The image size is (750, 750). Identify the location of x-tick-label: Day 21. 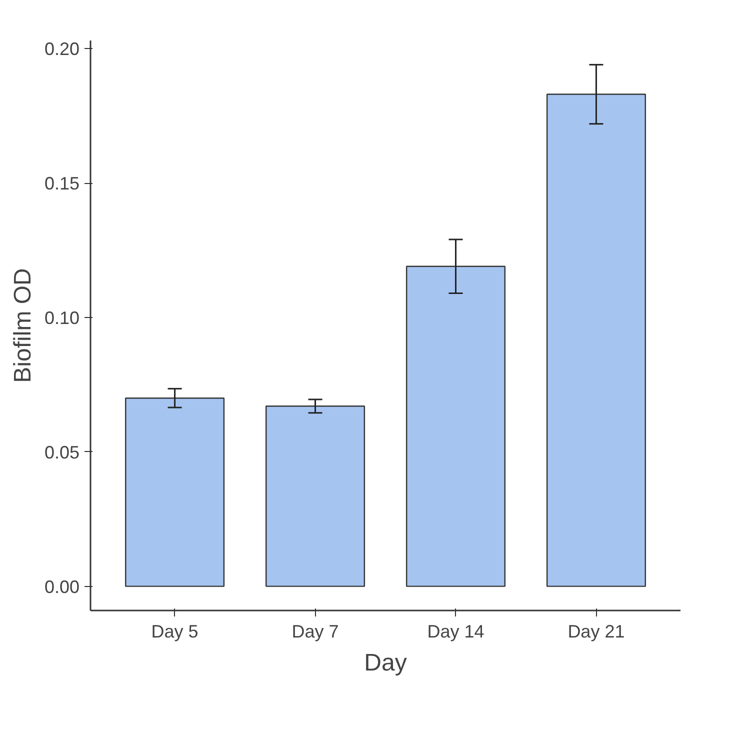
(596, 632).